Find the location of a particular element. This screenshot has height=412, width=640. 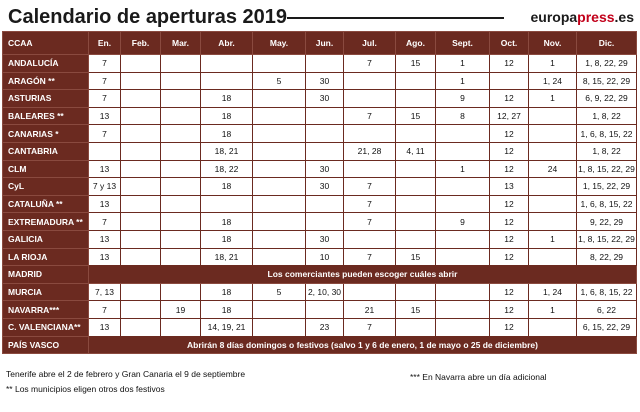

column-header-month: Jun. is located at coordinates (324, 43).